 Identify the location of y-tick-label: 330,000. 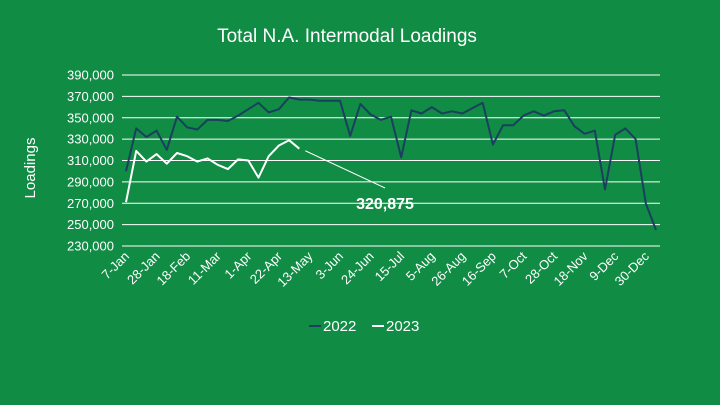
(90, 139).